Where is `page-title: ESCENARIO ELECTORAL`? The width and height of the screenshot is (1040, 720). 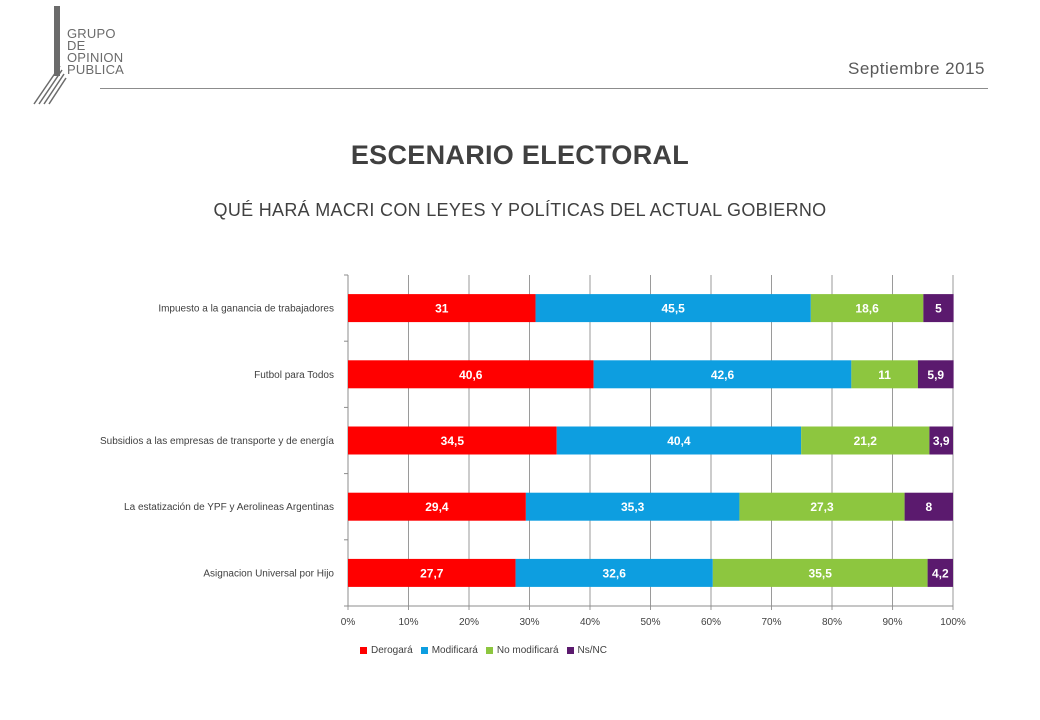 page-title: ESCENARIO ELECTORAL is located at coordinates (520, 155).